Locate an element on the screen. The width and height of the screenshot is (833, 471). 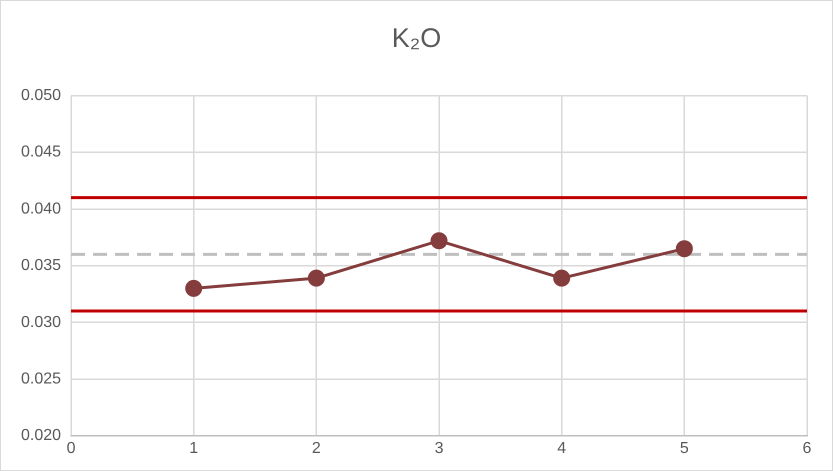
y-tick-label: 0.050 is located at coordinates (41, 95).